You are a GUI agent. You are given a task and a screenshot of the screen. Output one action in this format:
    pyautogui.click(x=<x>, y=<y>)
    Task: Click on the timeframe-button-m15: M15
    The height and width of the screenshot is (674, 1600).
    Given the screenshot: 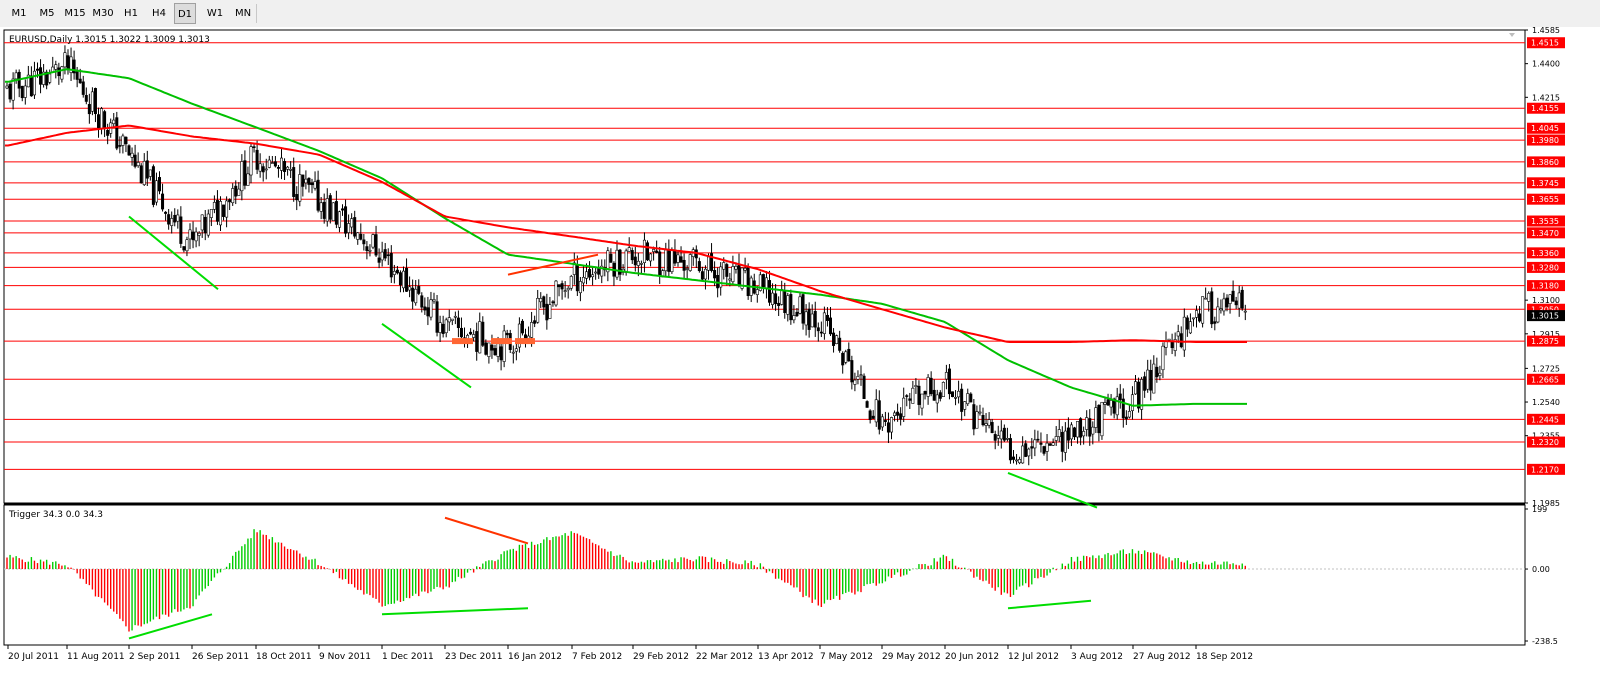 What is the action you would take?
    pyautogui.click(x=75, y=13)
    